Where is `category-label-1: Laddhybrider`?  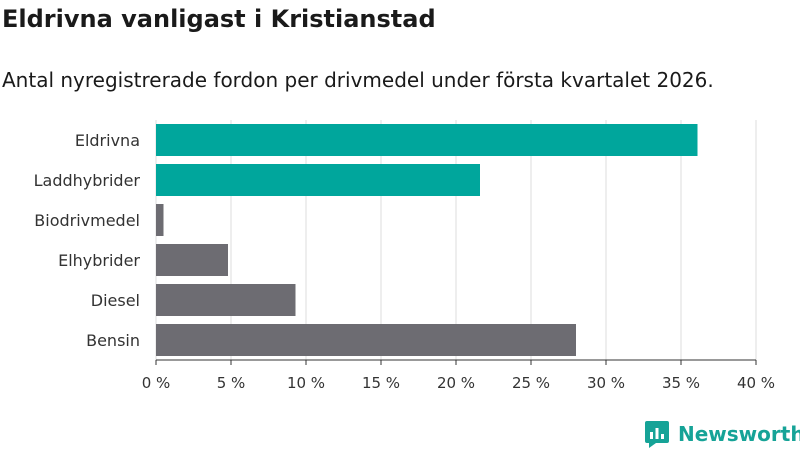 category-label-1: Laddhybrider is located at coordinates (87, 180).